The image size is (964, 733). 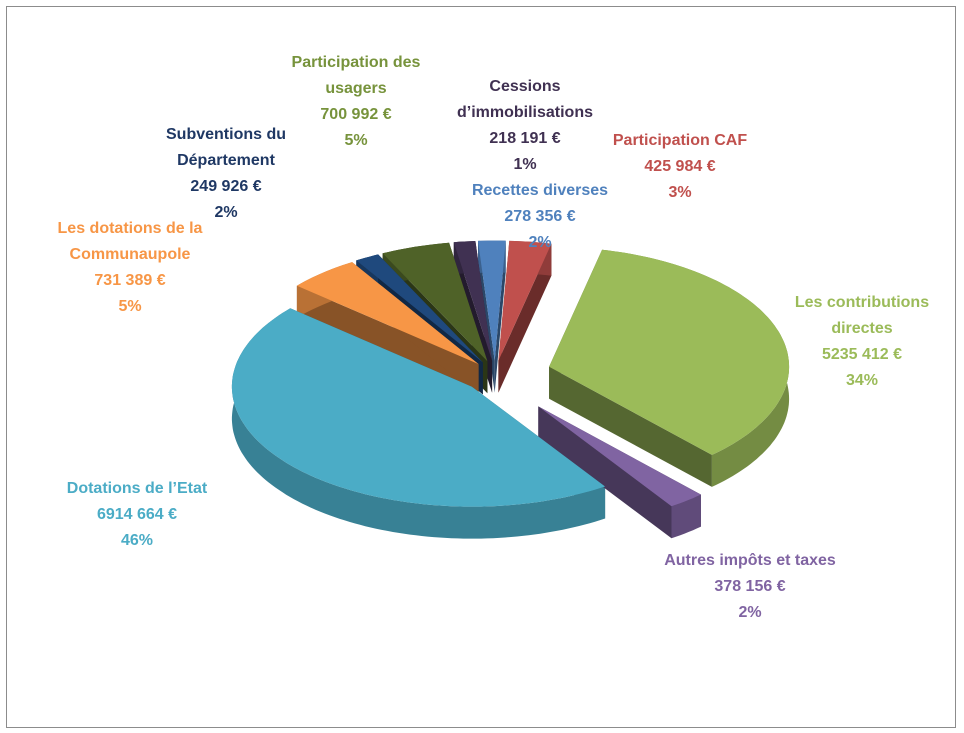 I want to click on label-value: 6914 664 €, so click(x=137, y=514).